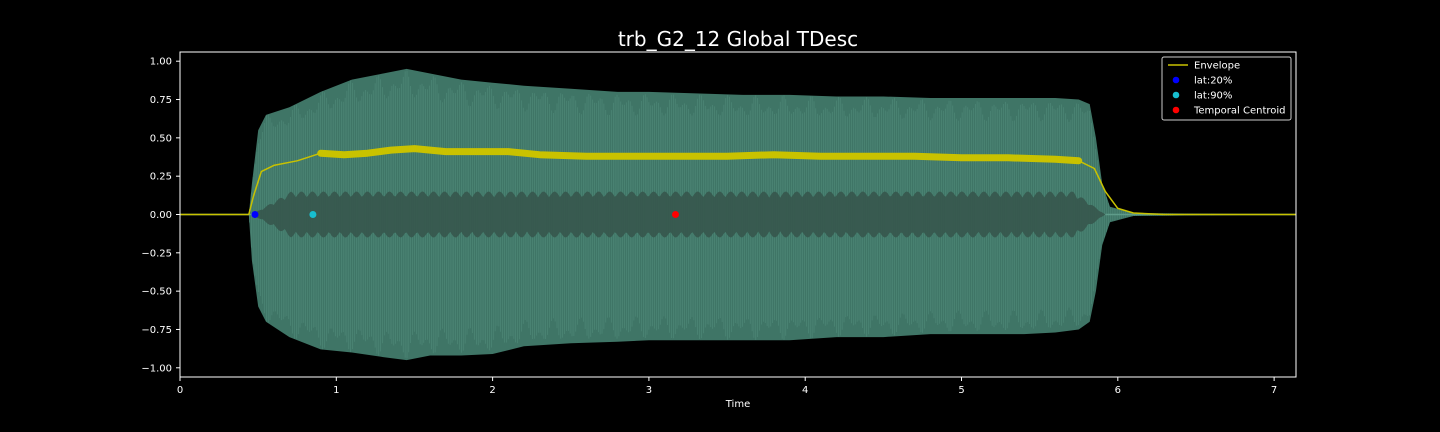 This screenshot has height=432, width=1440. What do you see at coordinates (738, 180) in the screenshot?
I see `envelope-layer` at bounding box center [738, 180].